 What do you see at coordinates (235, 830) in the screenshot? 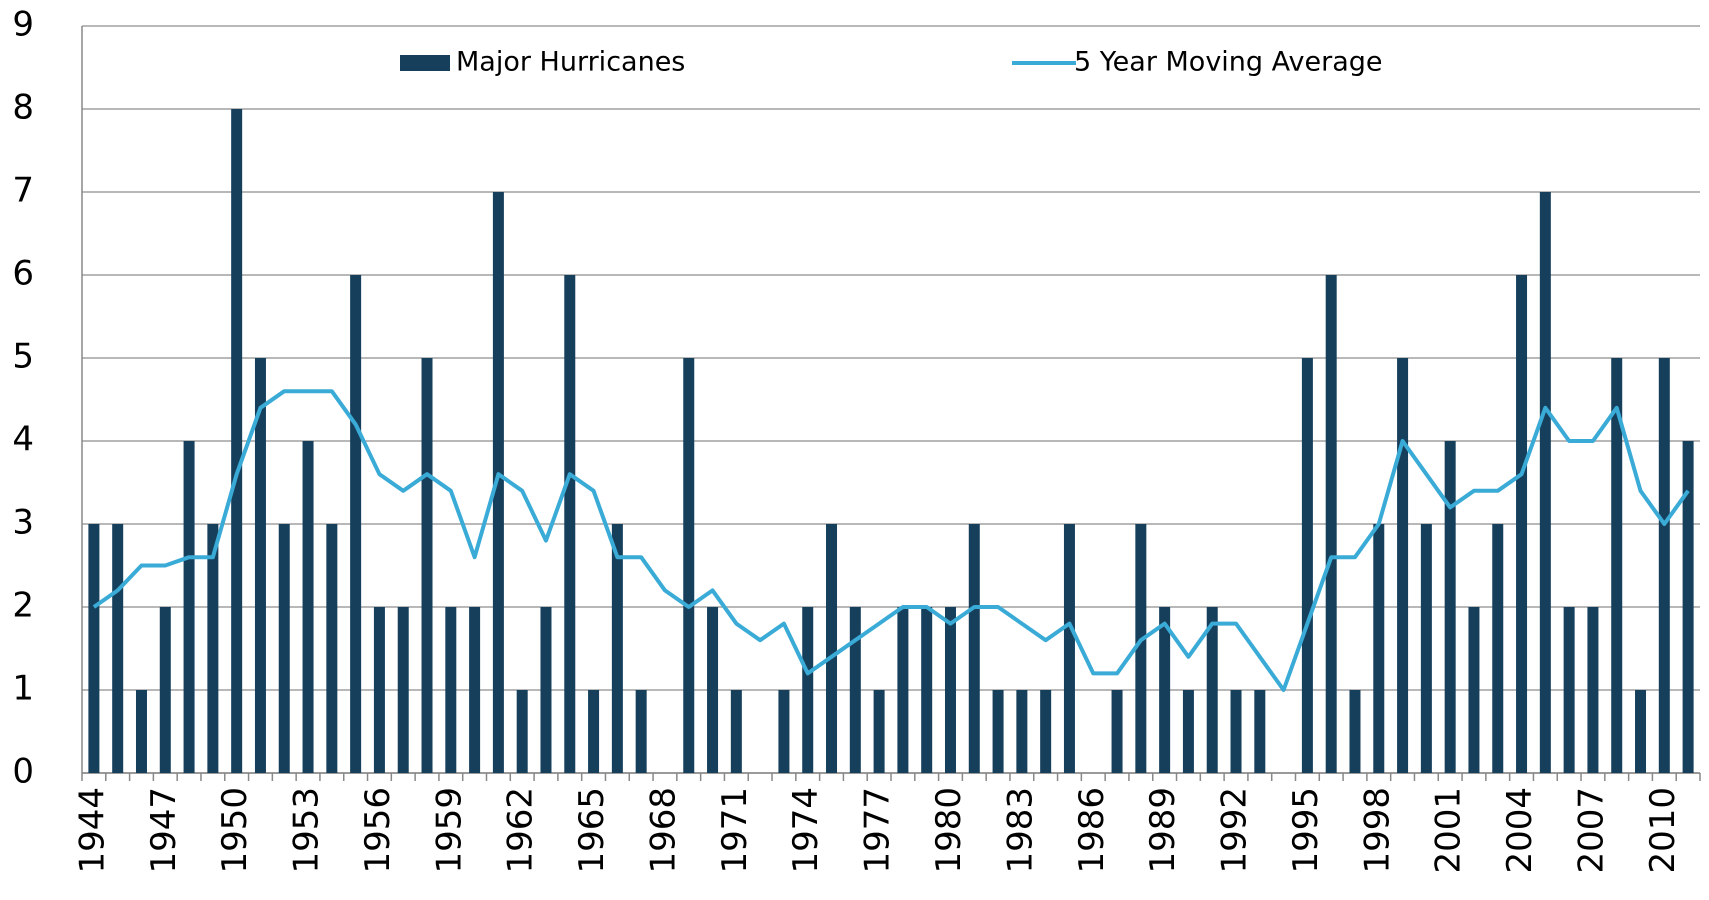
I see `x-tick-label: 1950` at bounding box center [235, 830].